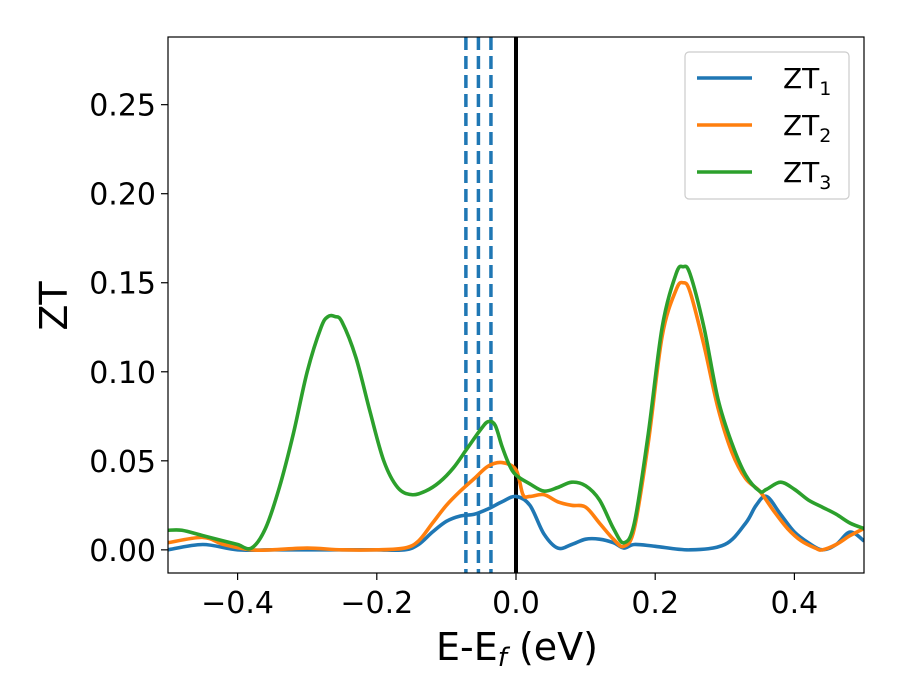 The height and width of the screenshot is (700, 900). What do you see at coordinates (122, 462) in the screenshot?
I see `y-tick-label: 0.05` at bounding box center [122, 462].